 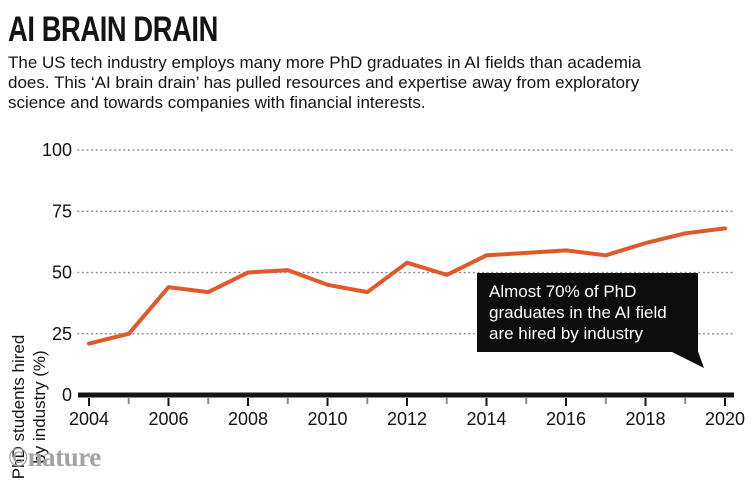 I want to click on y-tick-label-100: 100, so click(x=57, y=150).